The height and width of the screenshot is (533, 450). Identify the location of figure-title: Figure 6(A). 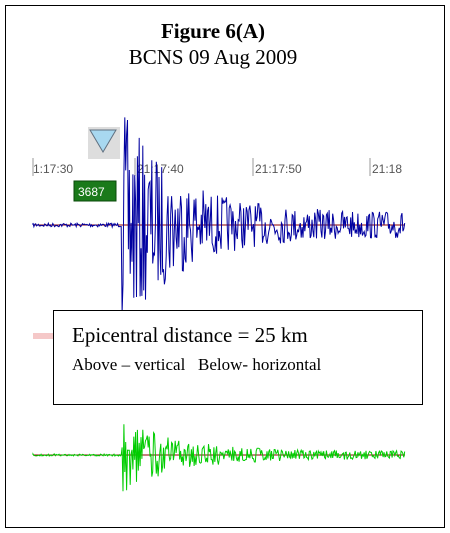
(212, 31).